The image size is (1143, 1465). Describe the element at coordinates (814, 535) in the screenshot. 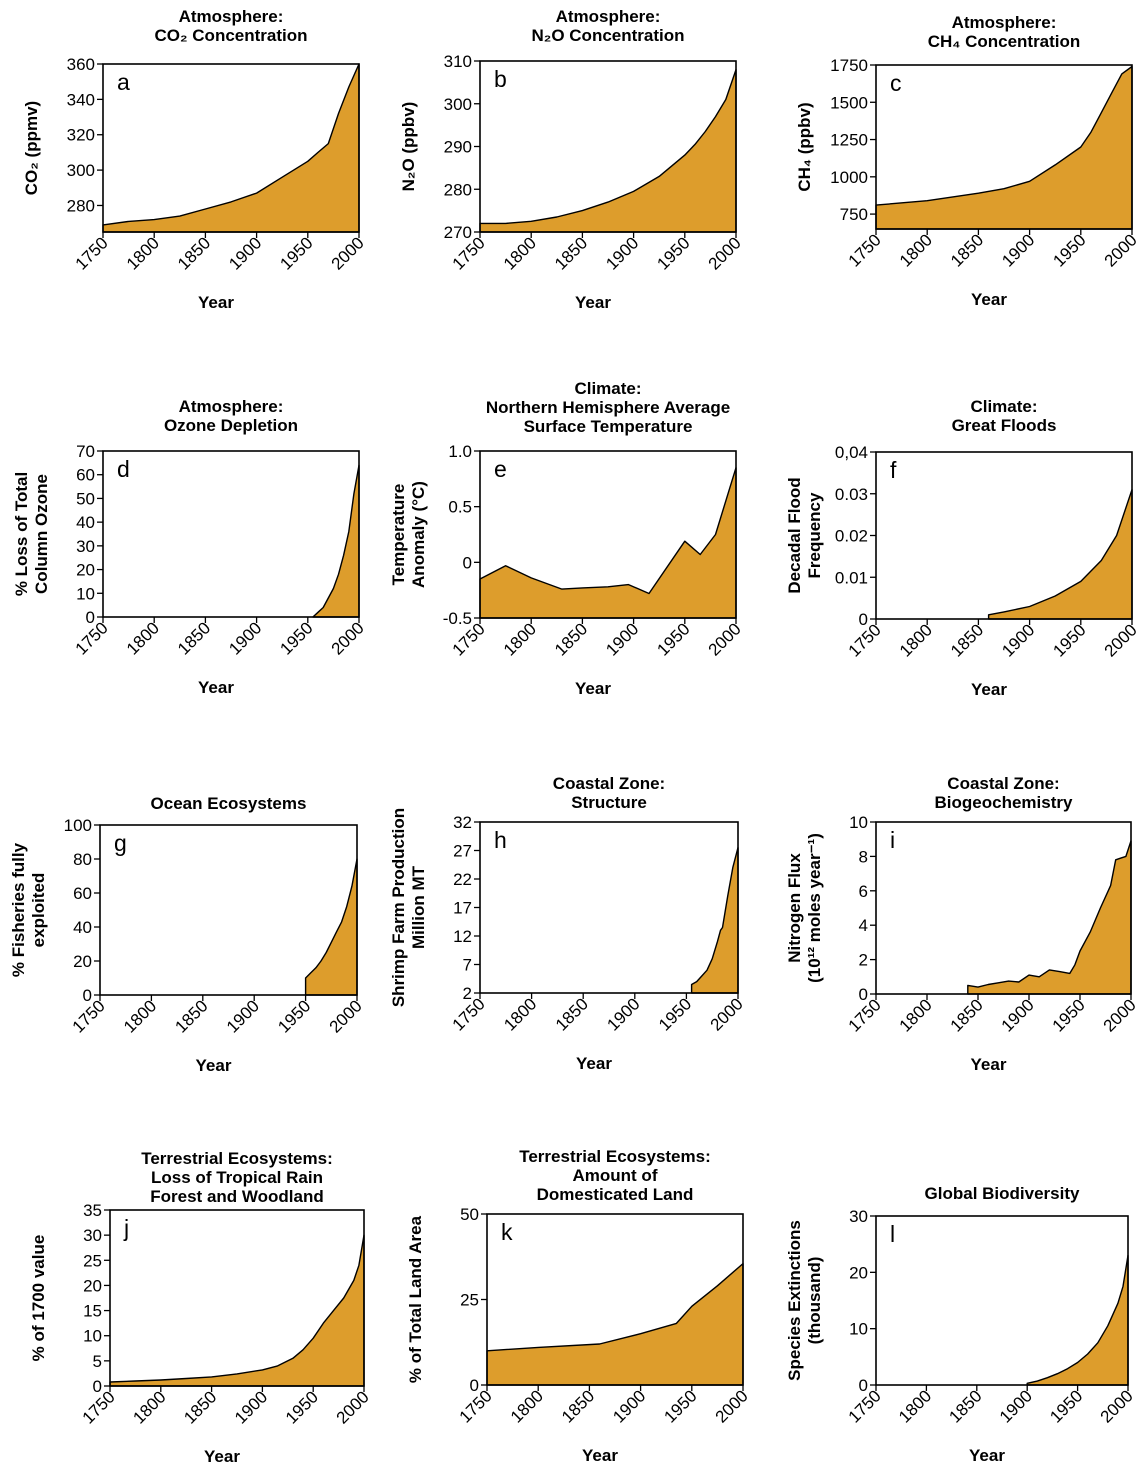

I see `y-axis-label: Frequency` at that location.